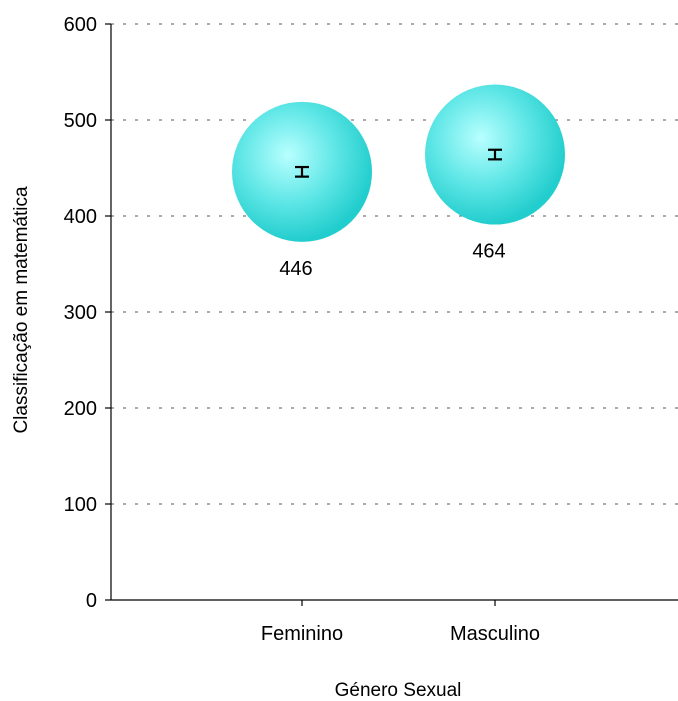  Describe the element at coordinates (21, 310) in the screenshot. I see `y-axis-title: Classificação em matemática` at that location.